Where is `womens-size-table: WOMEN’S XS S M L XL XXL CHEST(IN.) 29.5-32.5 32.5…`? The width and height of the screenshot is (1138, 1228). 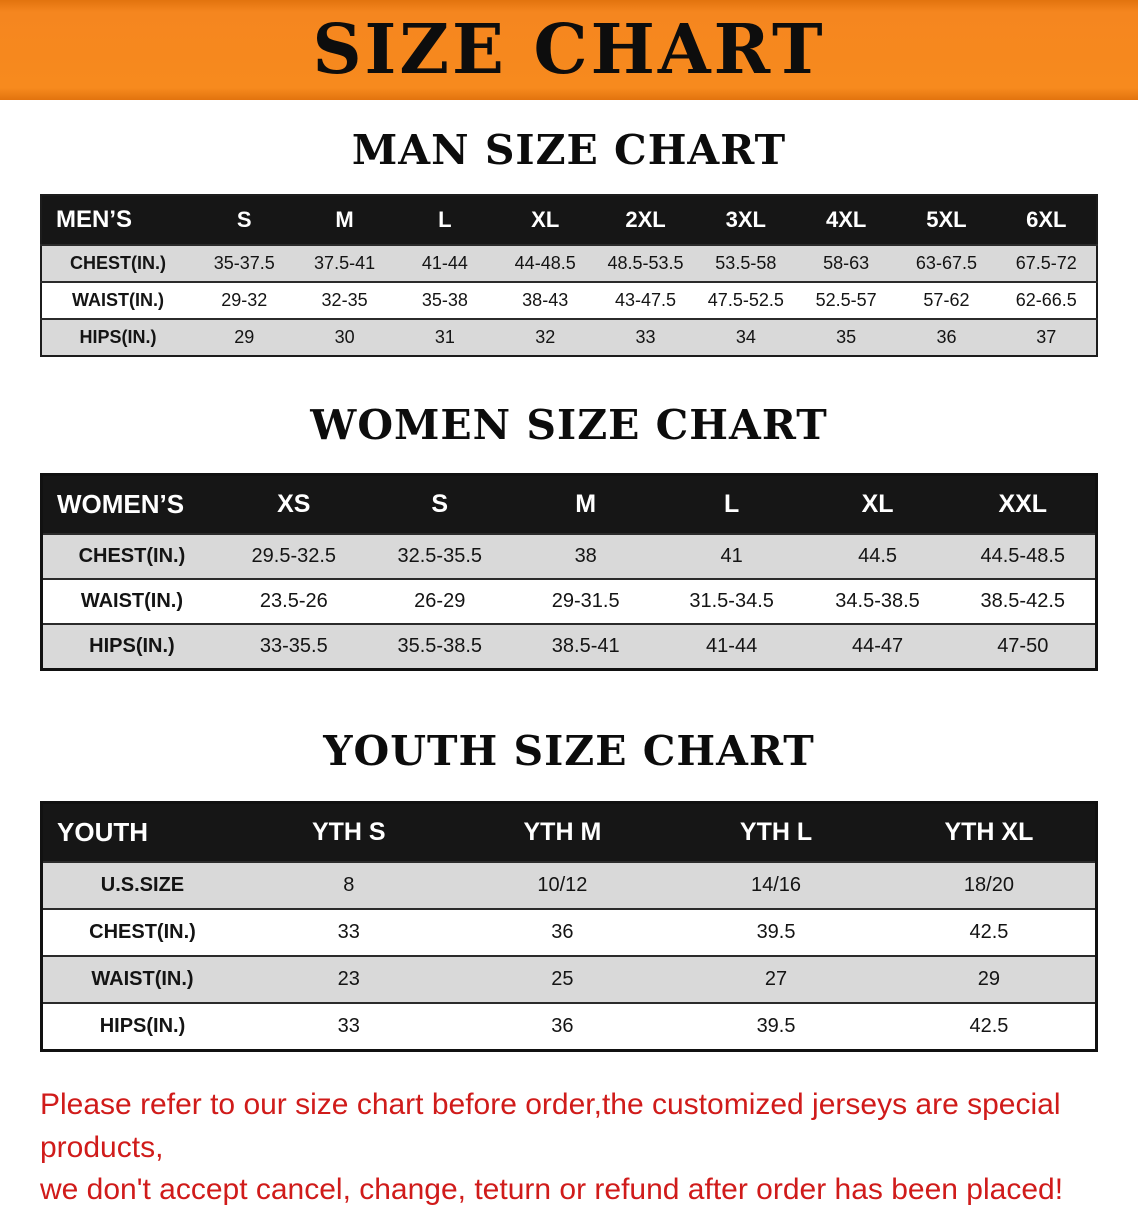
womens-size-table: WOMEN’S XS S M L XL XXL CHEST(IN.) 29.5-32.5 32.5… is located at coordinates (569, 572).